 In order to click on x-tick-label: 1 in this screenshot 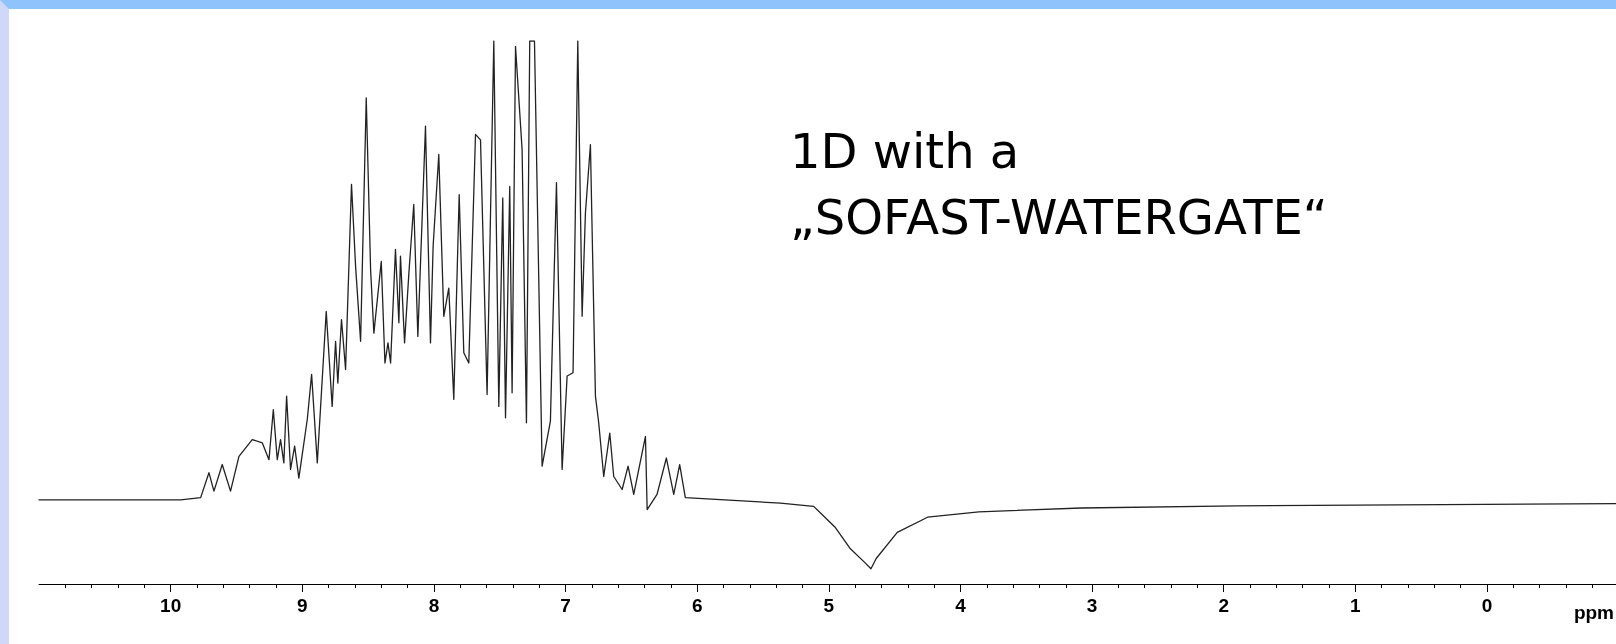, I will do `click(1356, 605)`.